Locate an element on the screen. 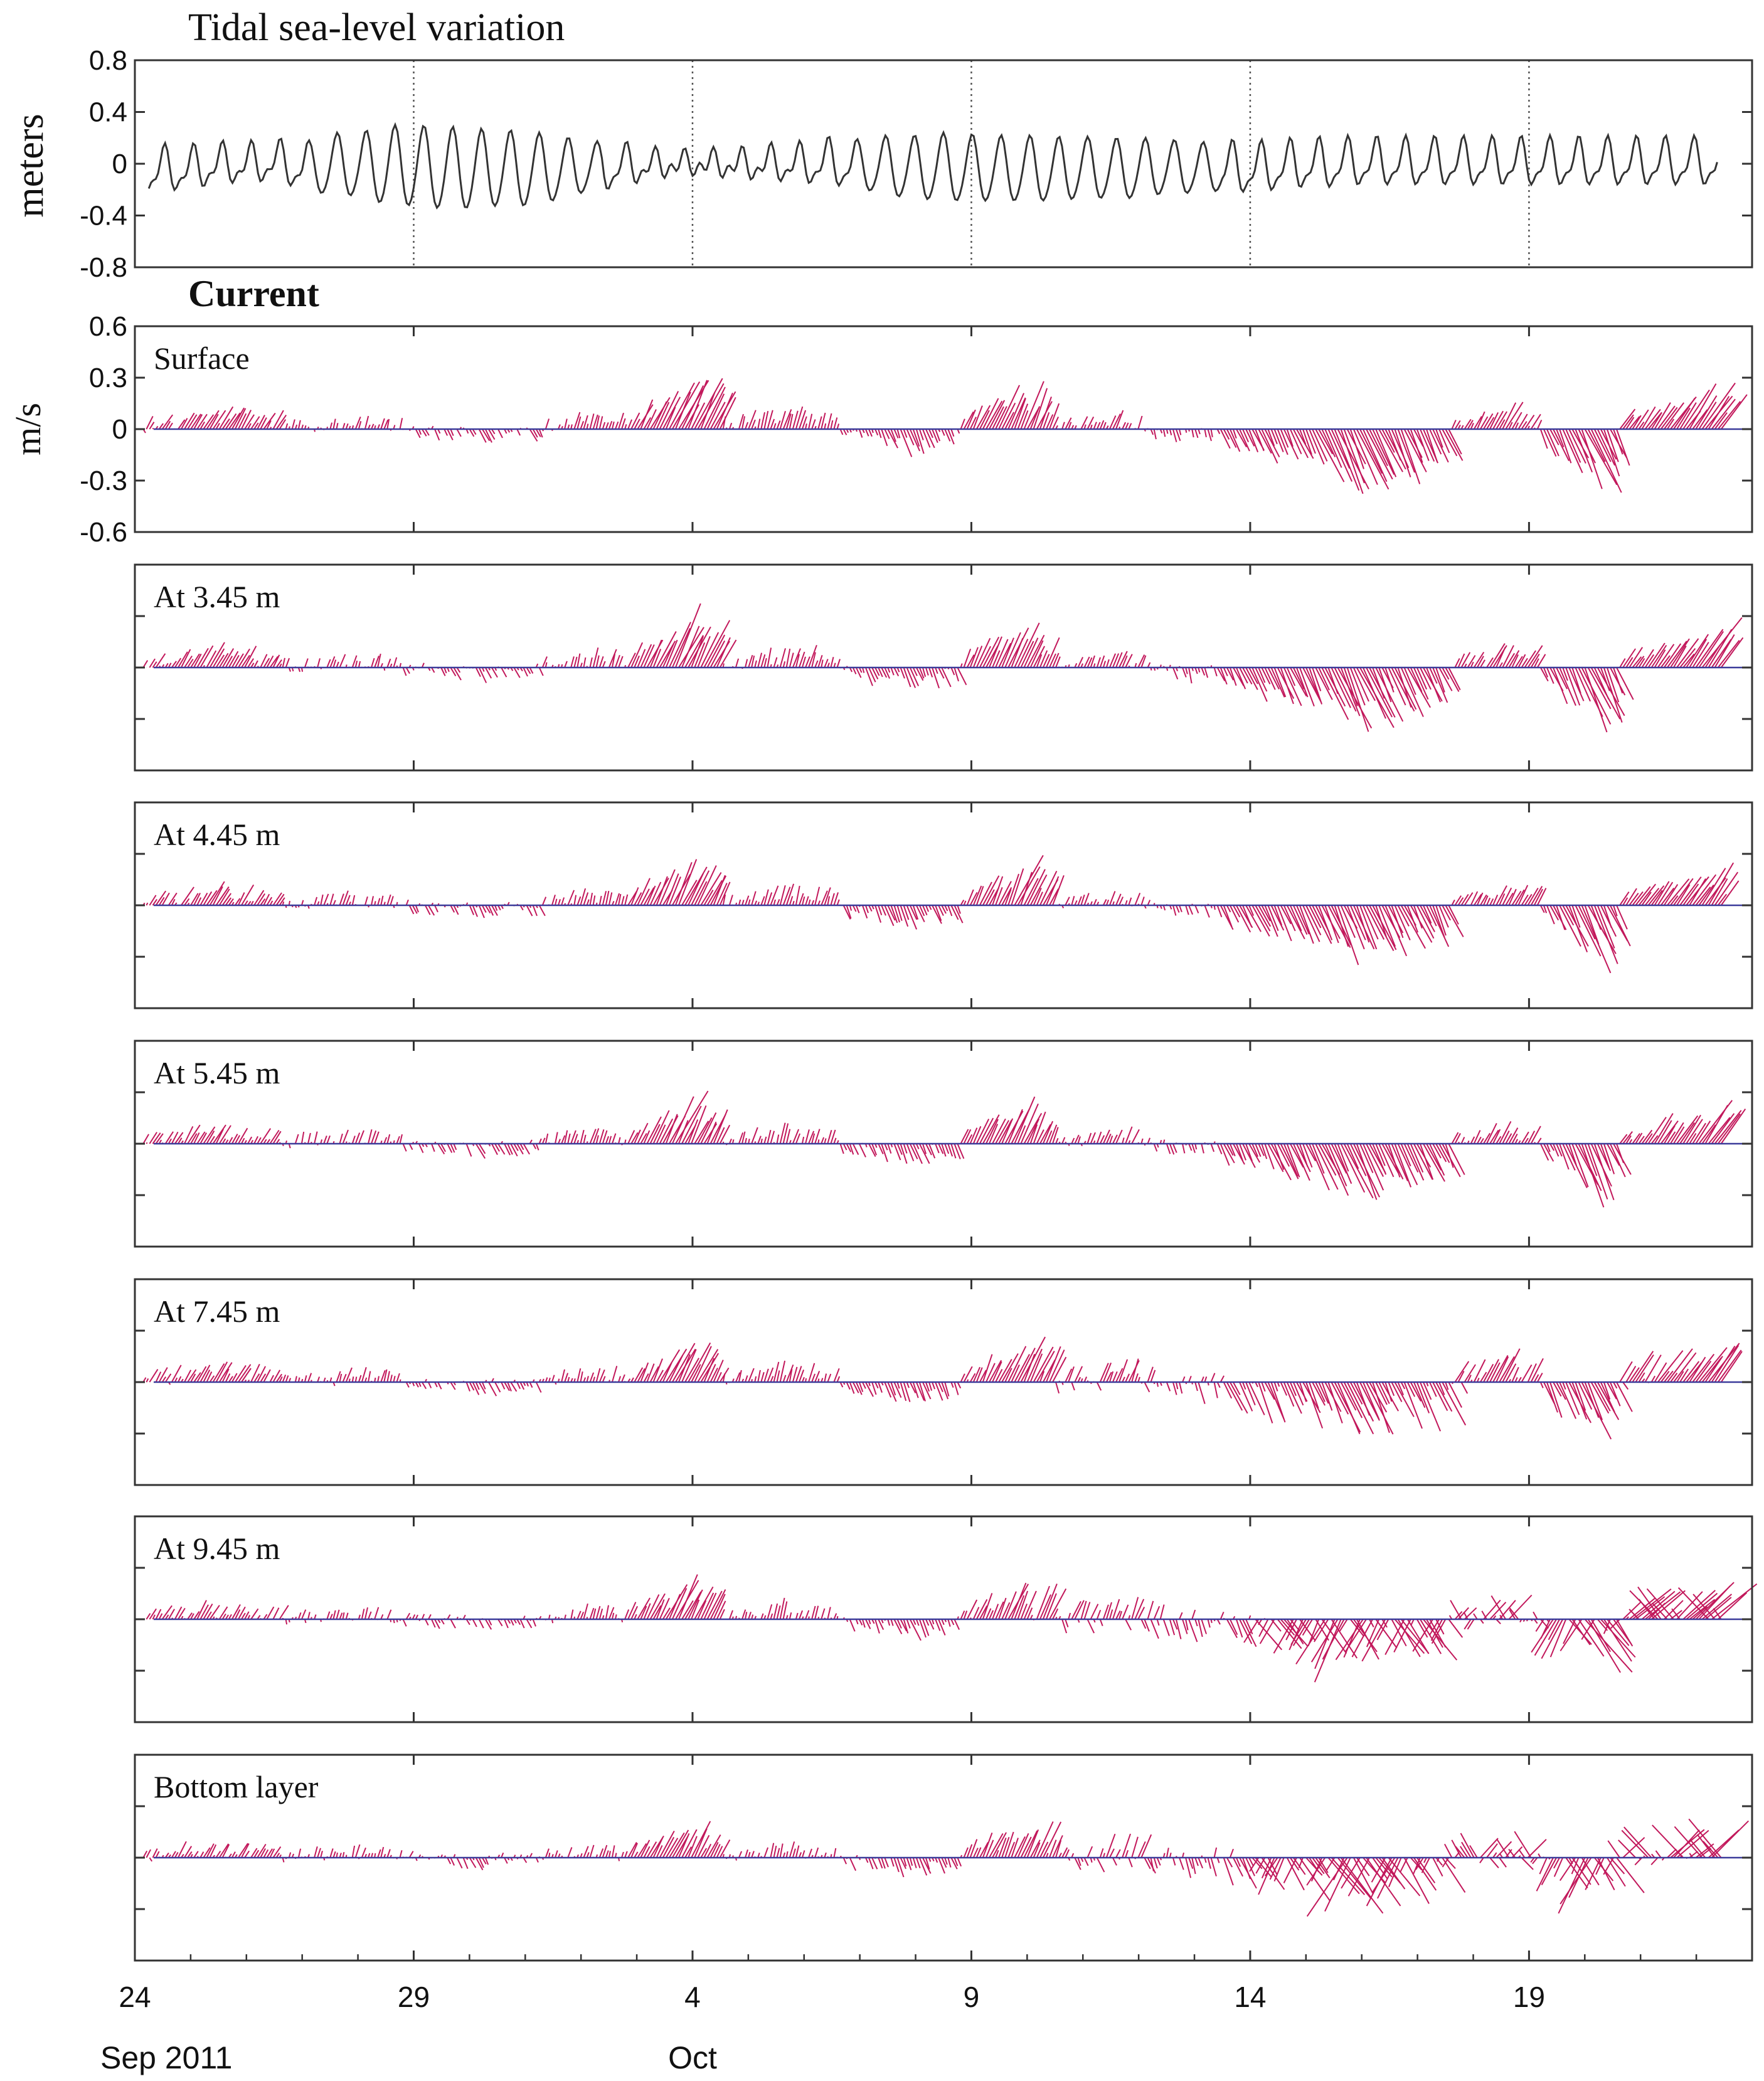 The image size is (1764, 2081). sea-level-plot-frame is located at coordinates (943, 164).